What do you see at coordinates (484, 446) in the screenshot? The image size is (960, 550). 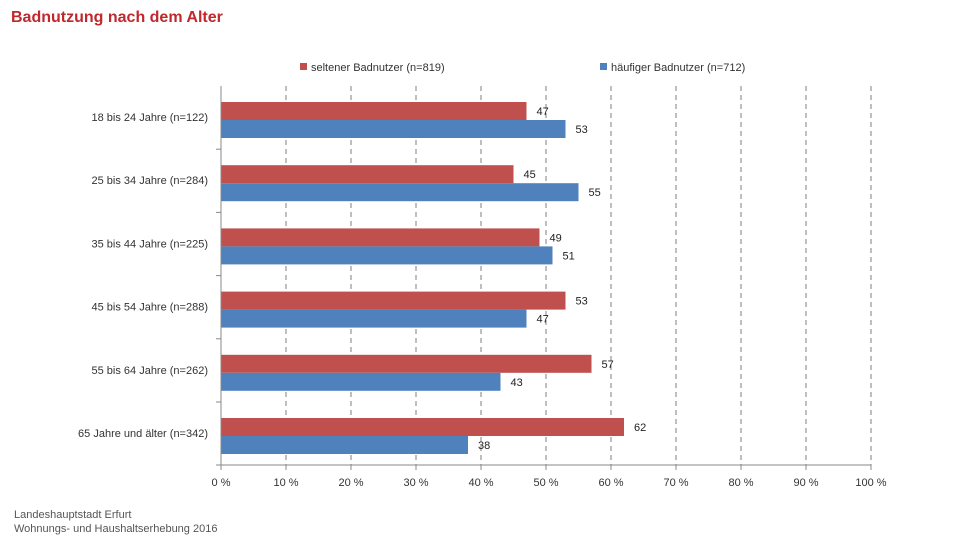 I see `data-label: 38` at bounding box center [484, 446].